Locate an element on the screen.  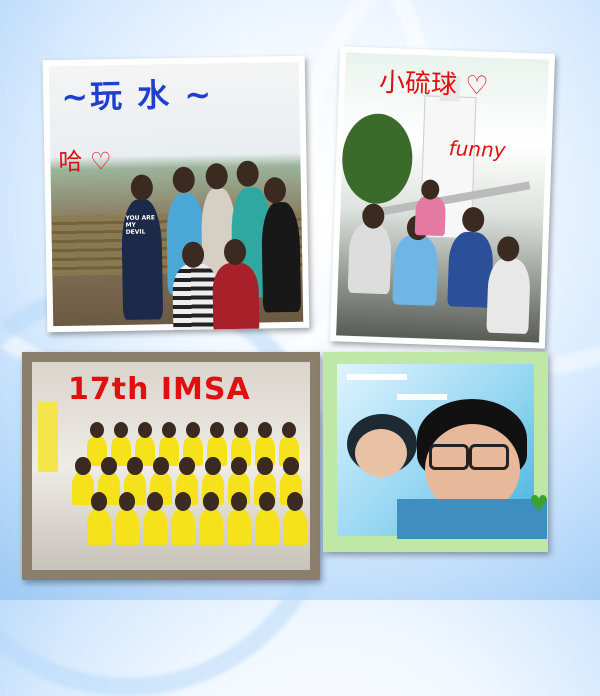
heart-icon: ♥ is located at coordinates (538, 504).